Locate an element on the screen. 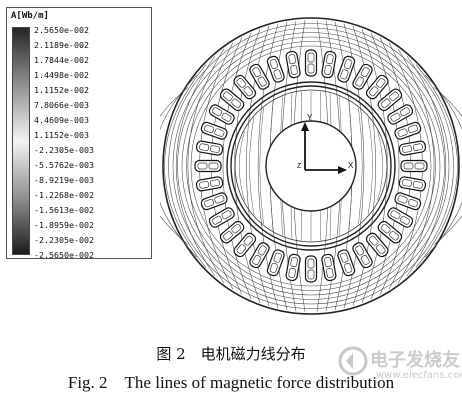 The image size is (462, 401). legend-value: -5.5762e-003 is located at coordinates (64, 165).